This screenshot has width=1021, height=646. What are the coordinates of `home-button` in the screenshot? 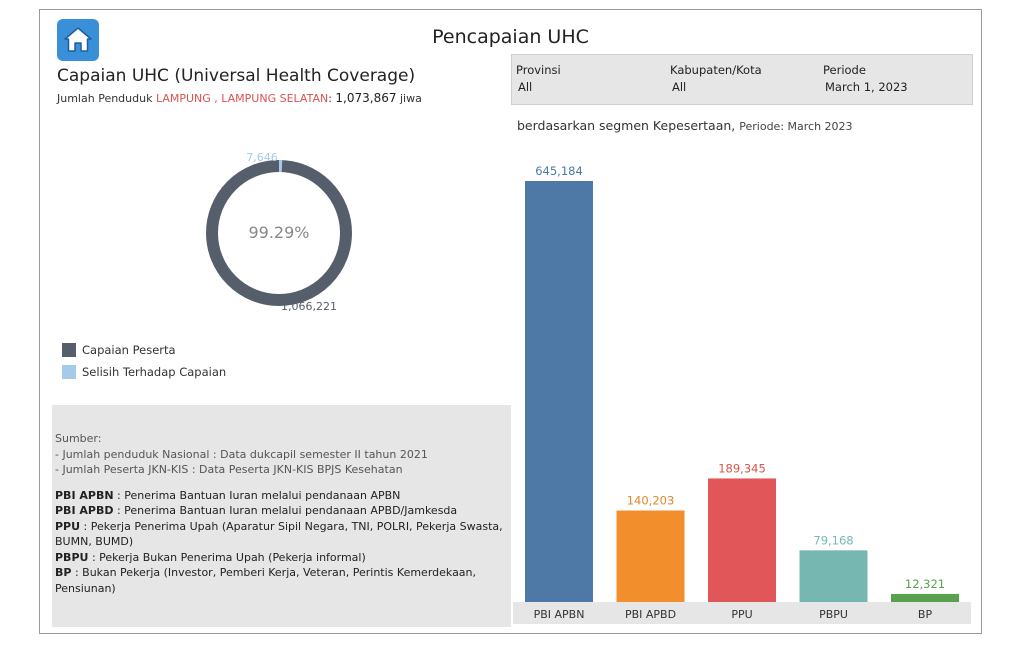 It's located at (78, 40).